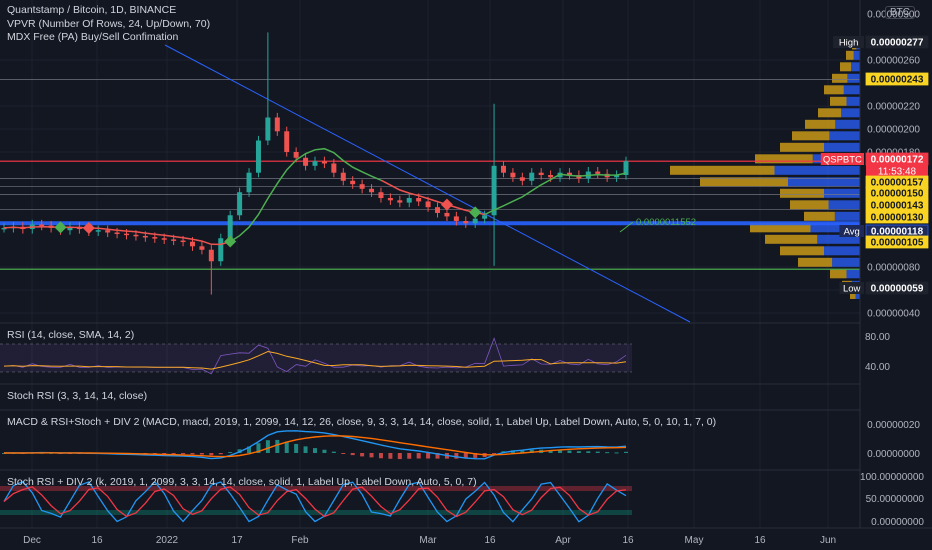 The height and width of the screenshot is (550, 932). I want to click on countdown-box, so click(897, 171).